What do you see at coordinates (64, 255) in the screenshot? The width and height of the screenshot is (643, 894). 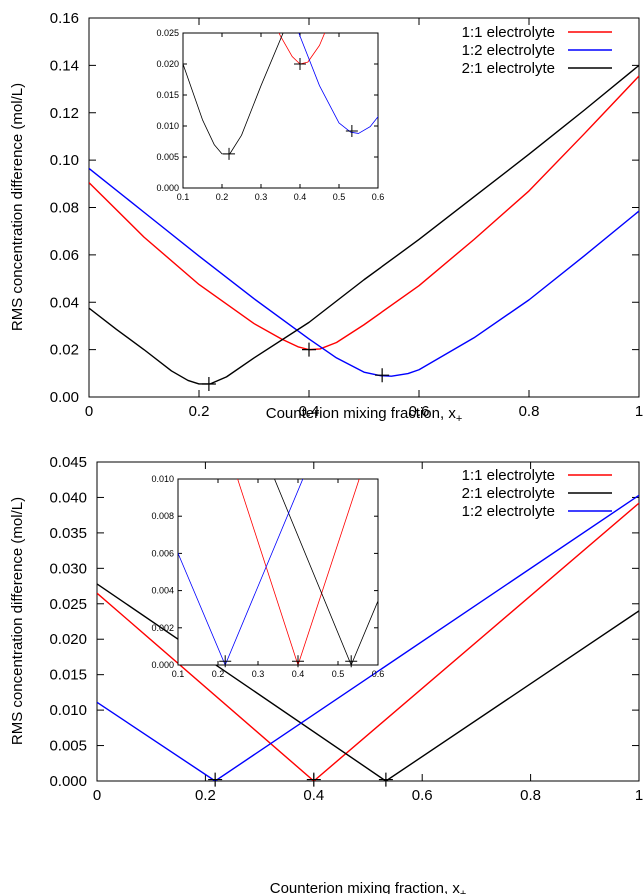 I see `y-tick-label: 0.06` at bounding box center [64, 255].